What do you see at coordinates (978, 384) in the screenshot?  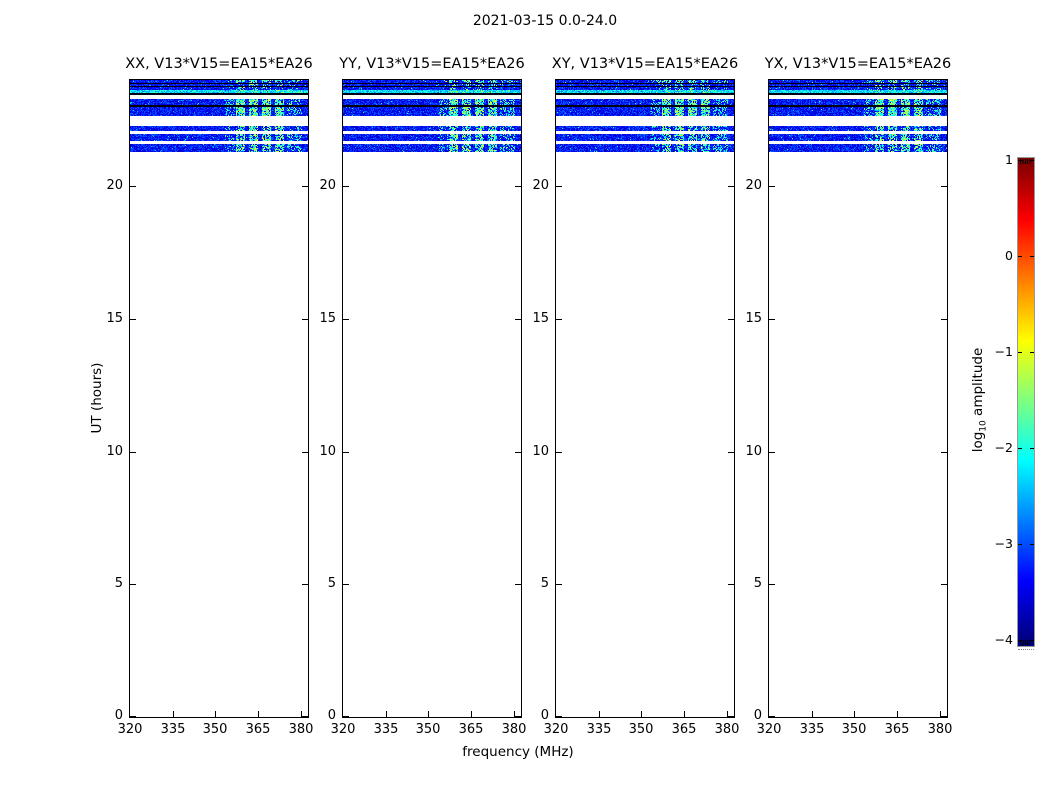 I see `colorbar-label-post: amplitude` at bounding box center [978, 384].